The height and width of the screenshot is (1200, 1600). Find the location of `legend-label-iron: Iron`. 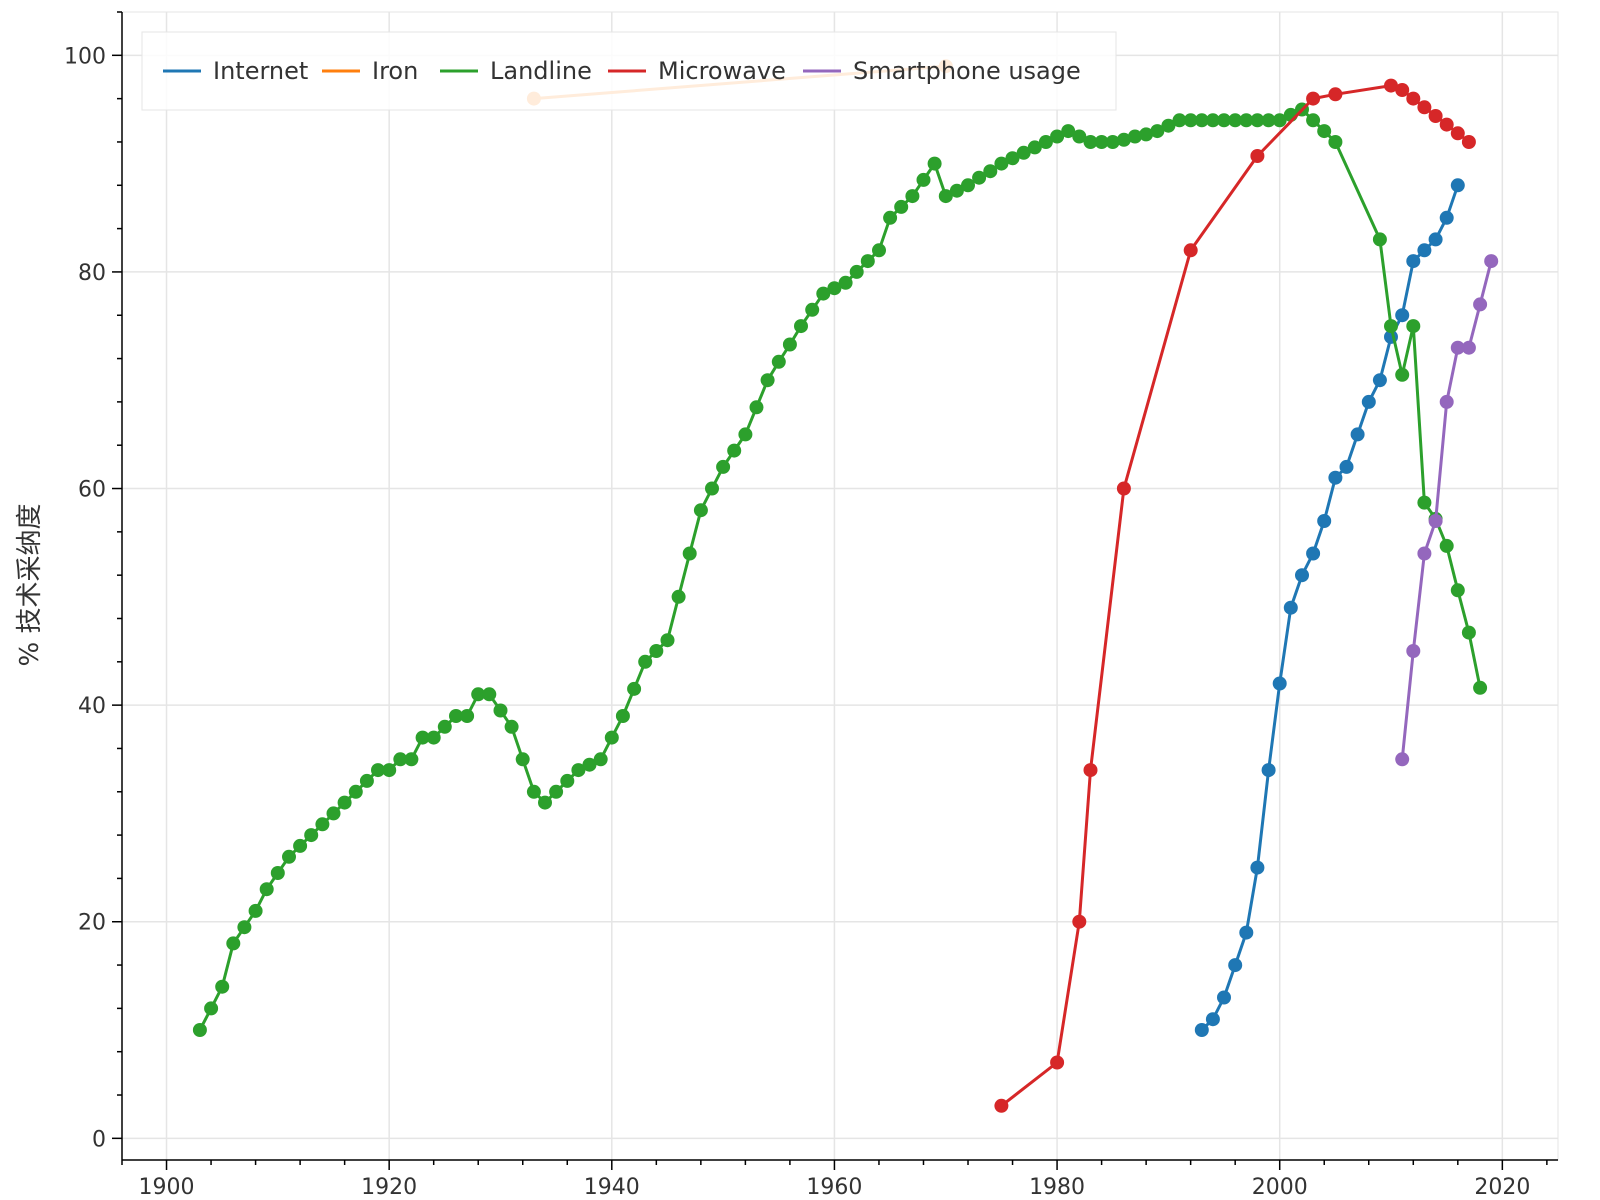

legend-label-iron: Iron is located at coordinates (395, 71).